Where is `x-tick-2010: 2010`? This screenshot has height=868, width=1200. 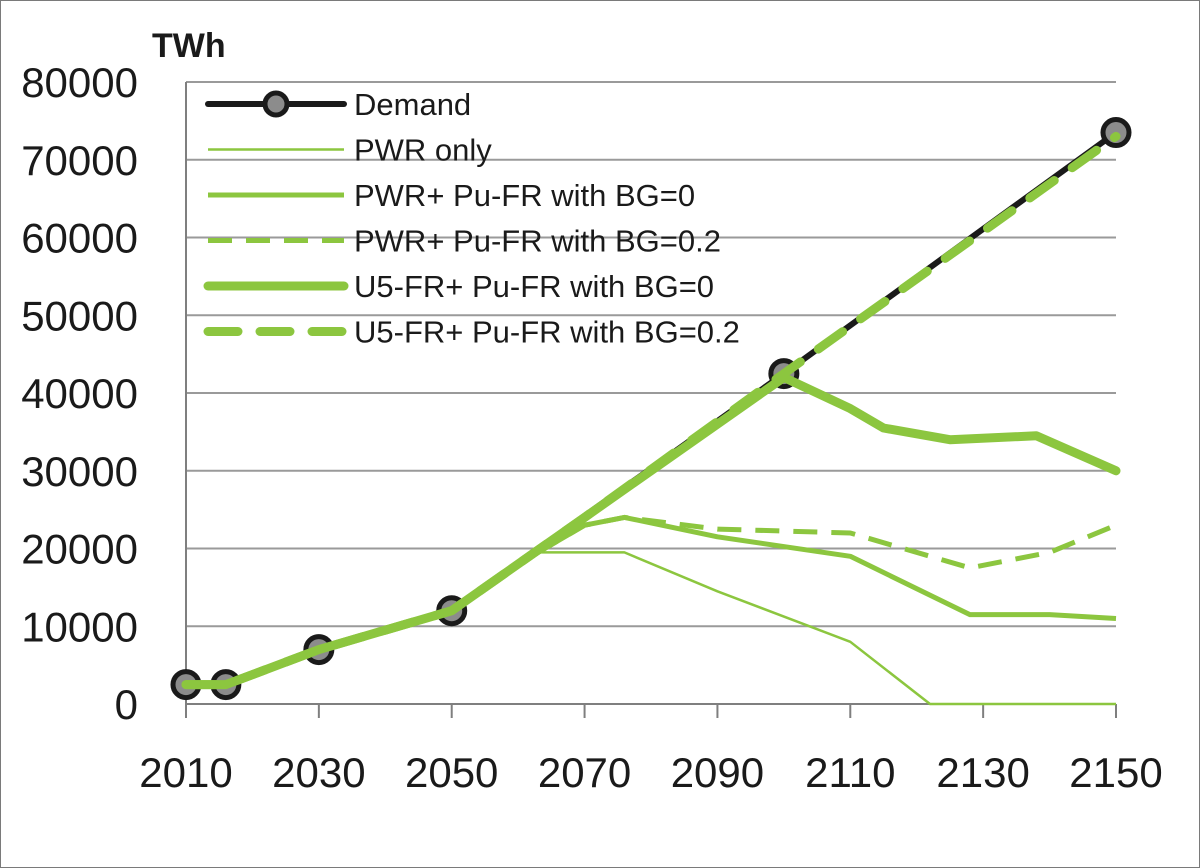 x-tick-2010: 2010 is located at coordinates (185, 772).